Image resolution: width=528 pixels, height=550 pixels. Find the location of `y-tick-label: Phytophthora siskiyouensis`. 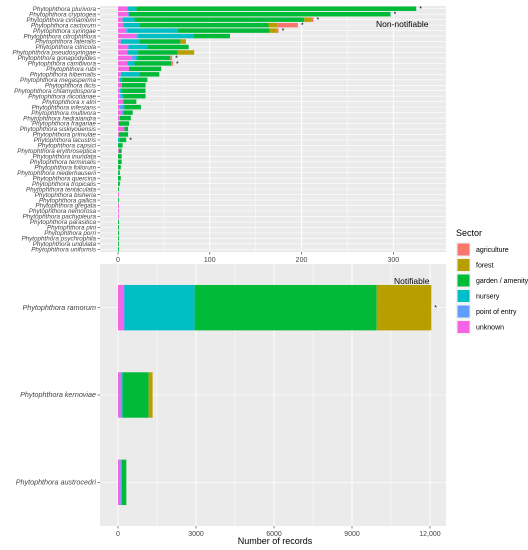

y-tick-label: Phytophthora siskiyouensis is located at coordinates (58, 129).